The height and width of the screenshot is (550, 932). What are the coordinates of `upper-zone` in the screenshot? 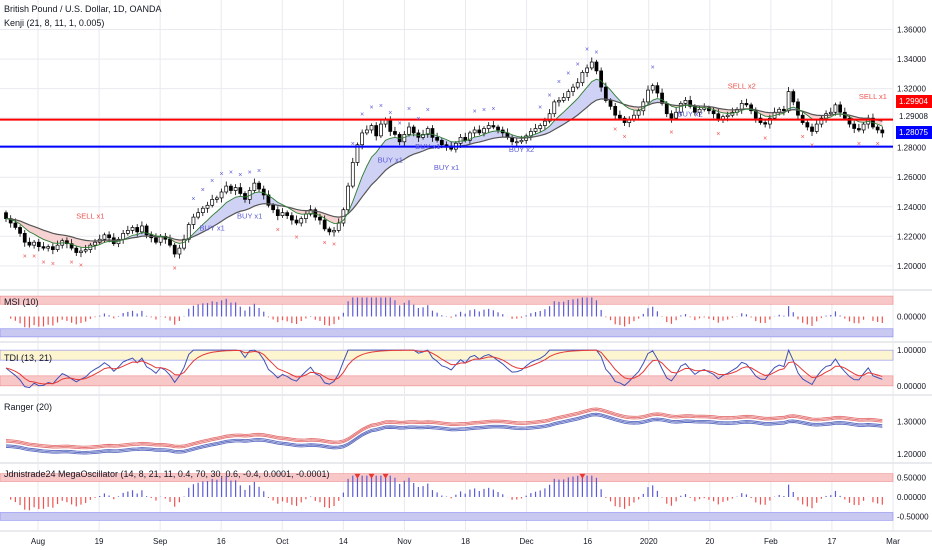 It's located at (447, 355).